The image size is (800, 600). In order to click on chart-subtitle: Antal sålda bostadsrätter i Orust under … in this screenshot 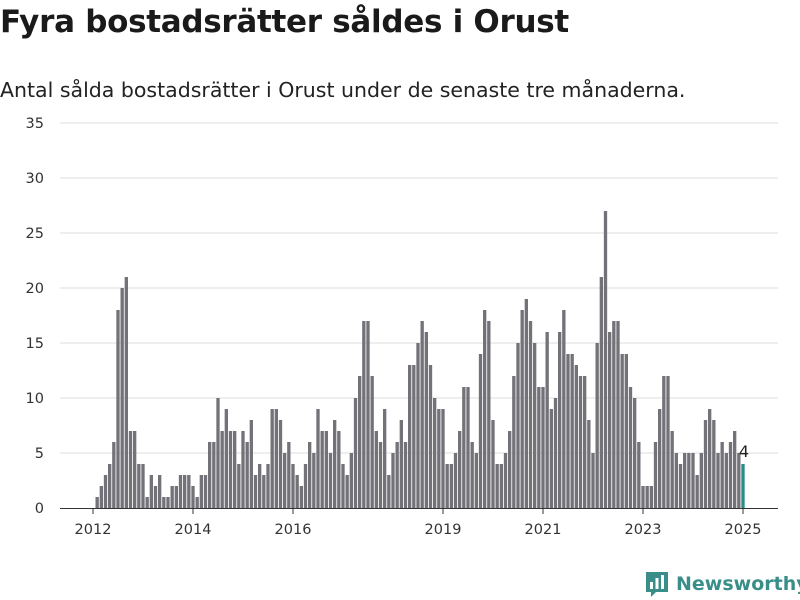, I will do `click(343, 90)`.